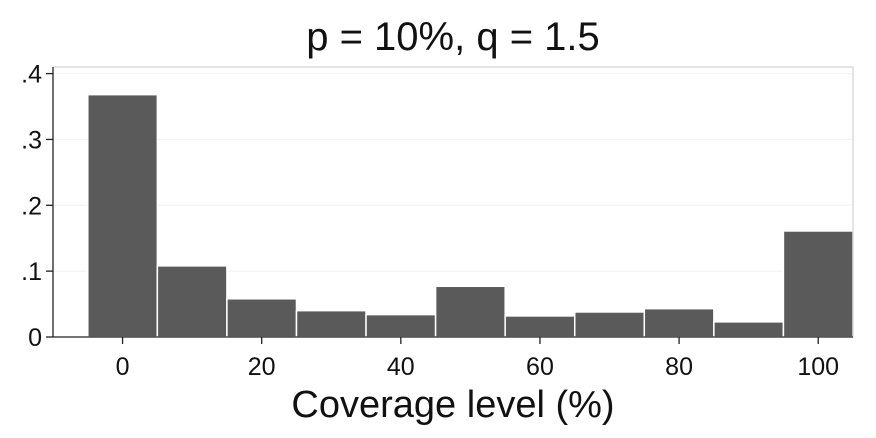 The height and width of the screenshot is (438, 876). What do you see at coordinates (540, 367) in the screenshot?
I see `x-tick-label-3: 60` at bounding box center [540, 367].